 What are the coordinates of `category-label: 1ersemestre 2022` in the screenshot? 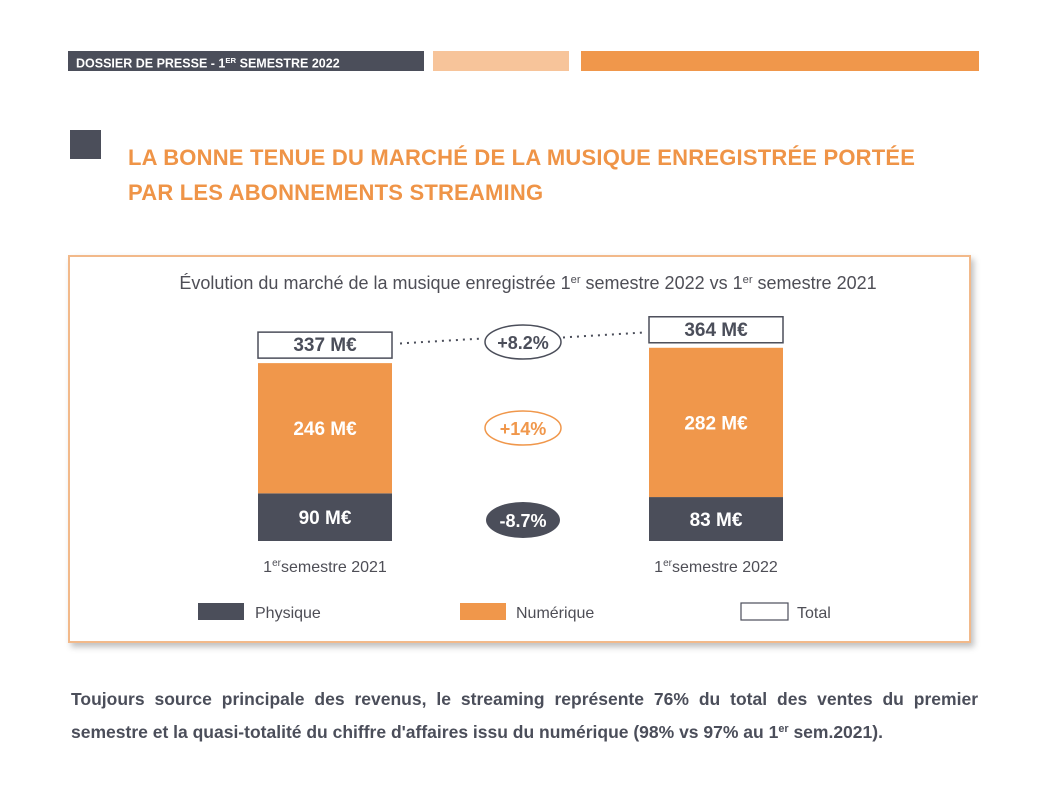 It's located at (716, 567).